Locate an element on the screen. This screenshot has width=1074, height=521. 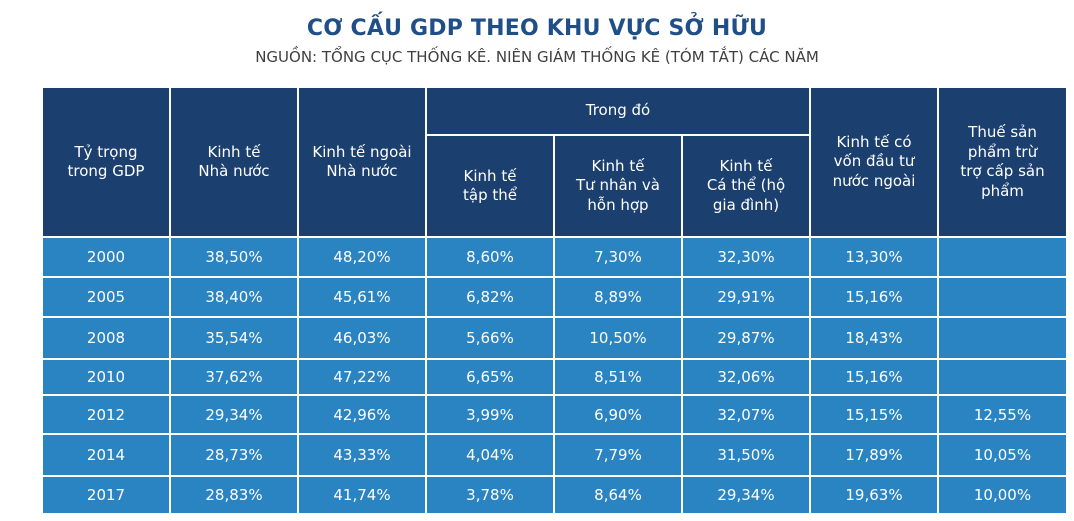
header-private-label: Kinh tế Tư nhân và hỗn hợp is located at coordinates (618, 185).